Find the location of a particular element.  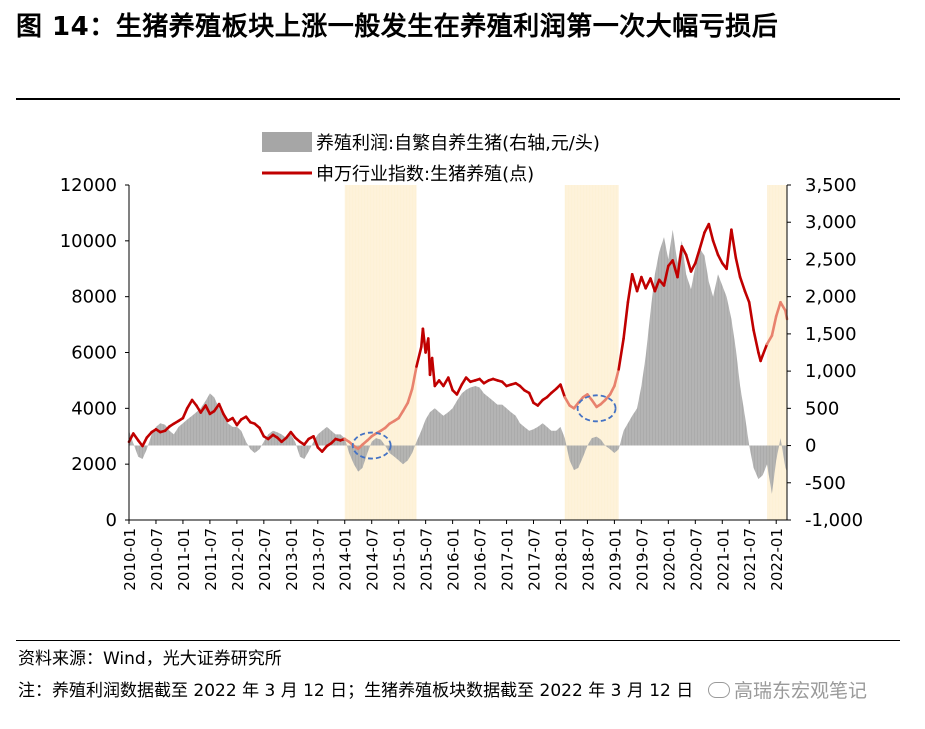

x-tick-label: 2013-07 is located at coordinates (319, 559).